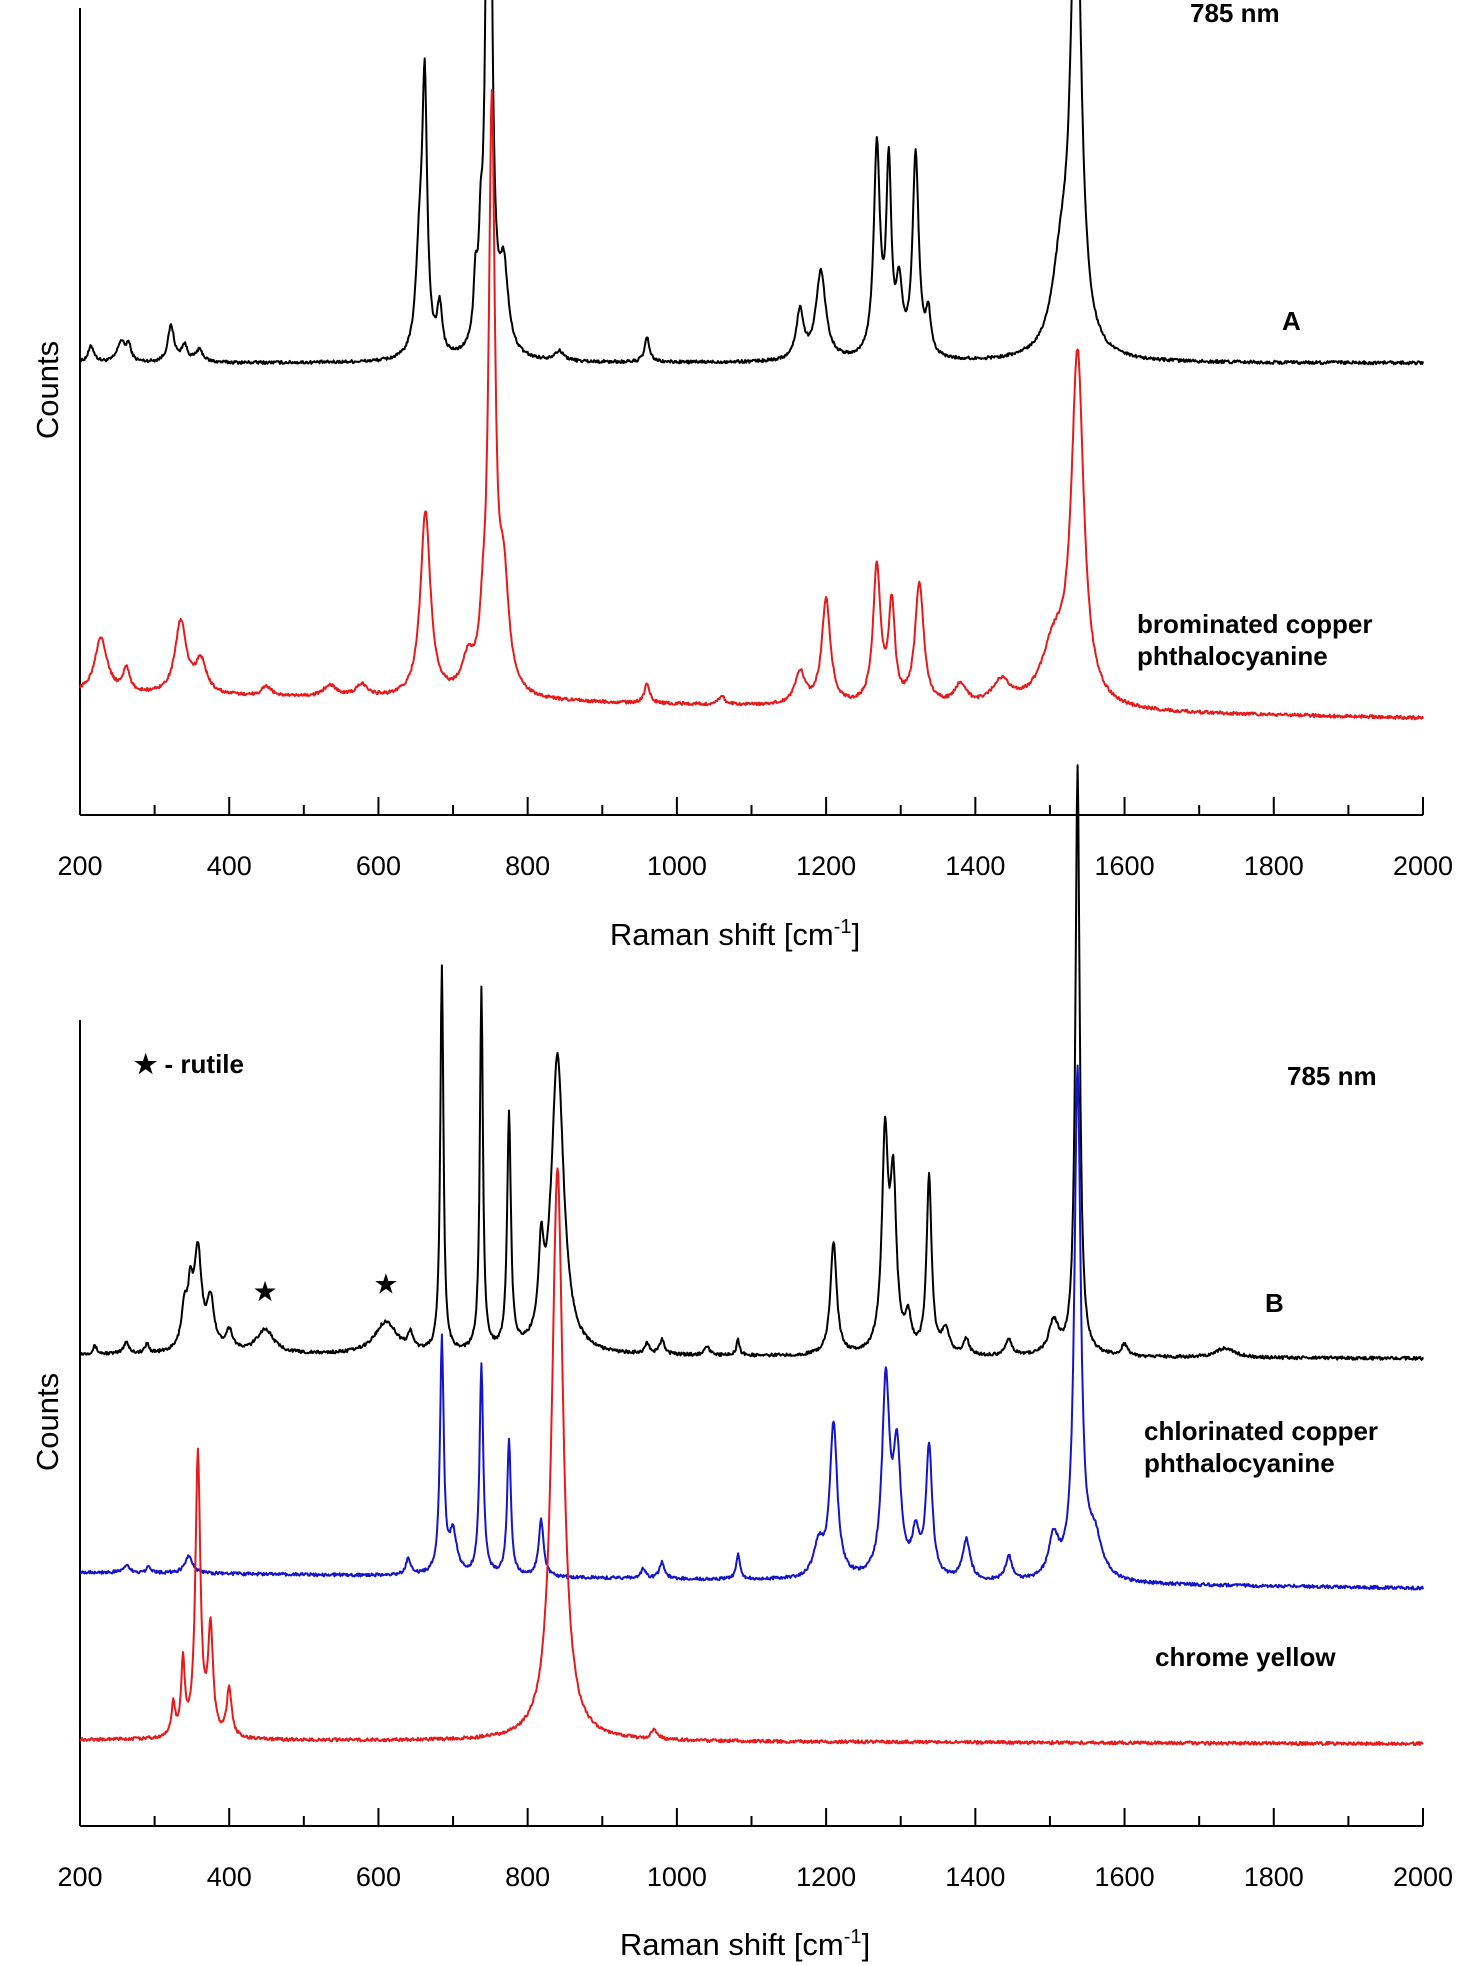 The width and height of the screenshot is (1462, 1966). Describe the element at coordinates (1239, 1463) in the screenshot. I see `series-label-chlorinated-line2: phthalocyanine` at that location.